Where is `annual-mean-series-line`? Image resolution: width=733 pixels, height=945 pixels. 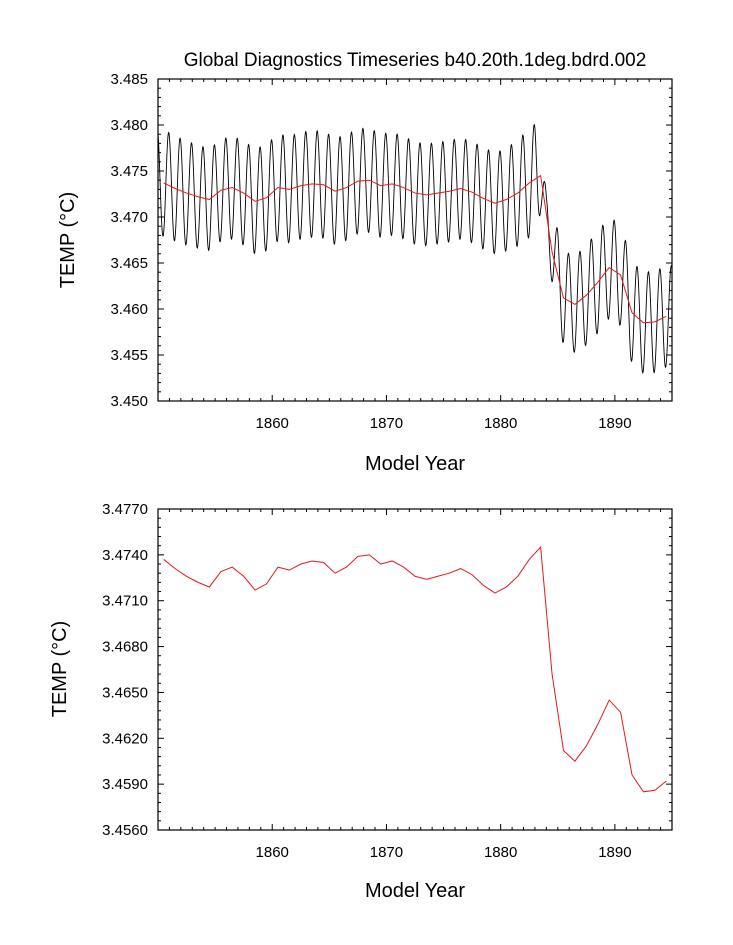 annual-mean-series-line is located at coordinates (415, 249).